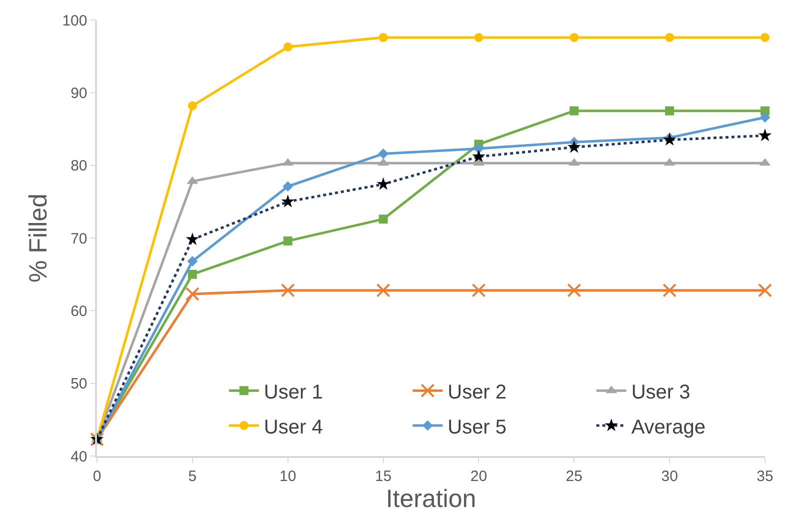  I want to click on x-tick-label: 5, so click(192, 476).